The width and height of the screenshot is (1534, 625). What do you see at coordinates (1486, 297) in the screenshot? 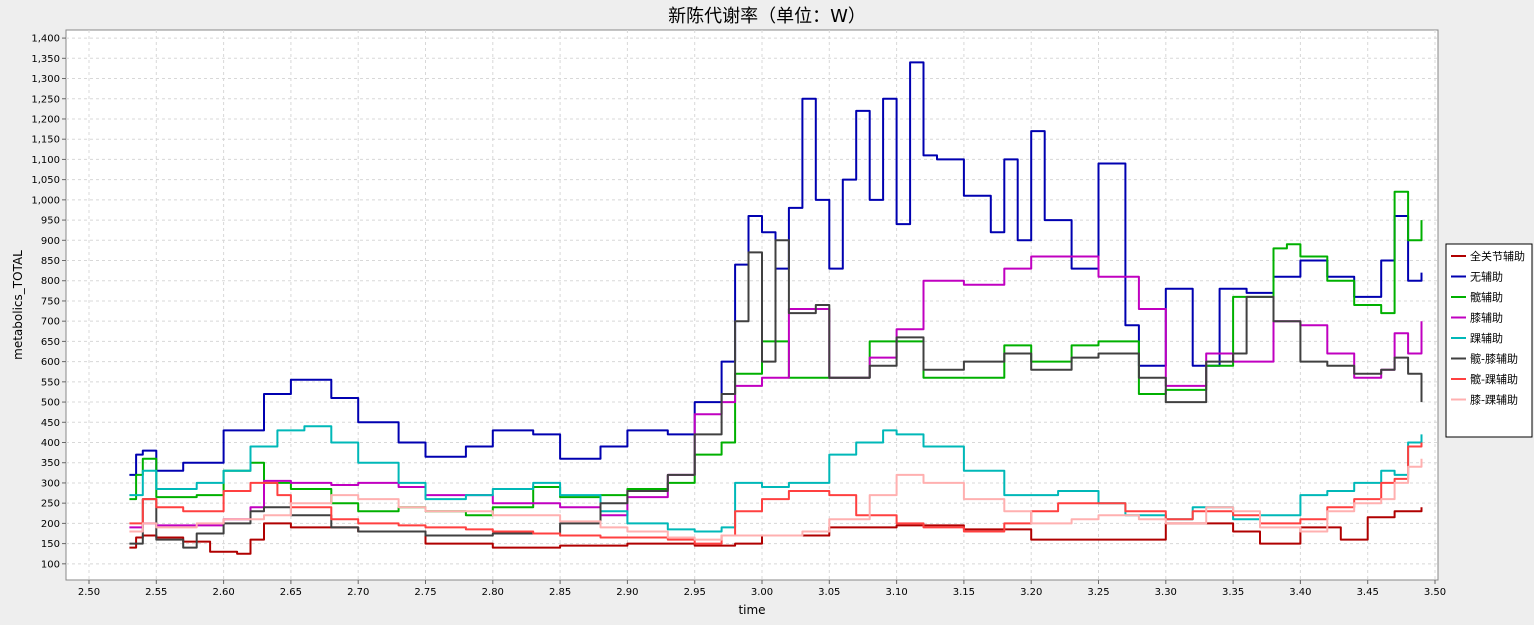
I see `legend-entry: 髋辅助` at bounding box center [1486, 297].